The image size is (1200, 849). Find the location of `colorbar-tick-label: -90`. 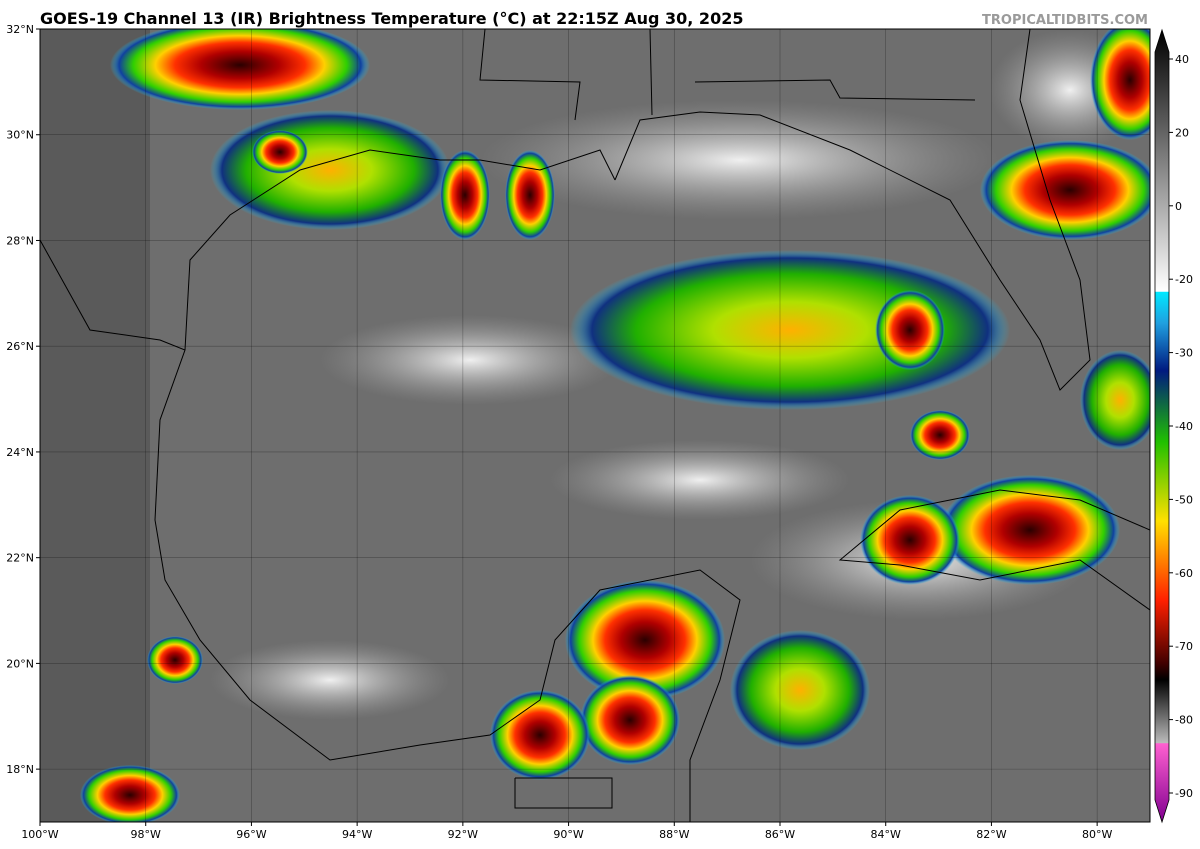

colorbar-tick-label: -90 is located at coordinates (1184, 793).